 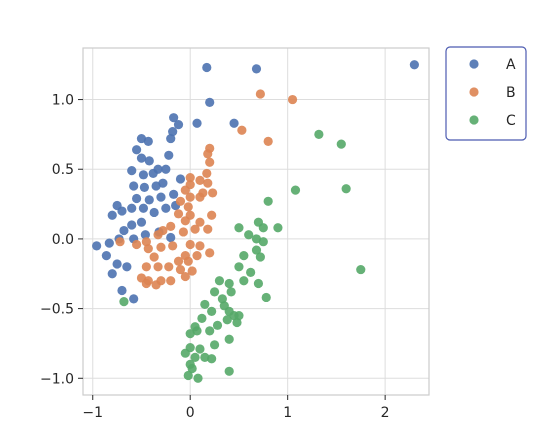 What do you see at coordinates (92, 413) in the screenshot?
I see `x-tick-label: −1` at bounding box center [92, 413].